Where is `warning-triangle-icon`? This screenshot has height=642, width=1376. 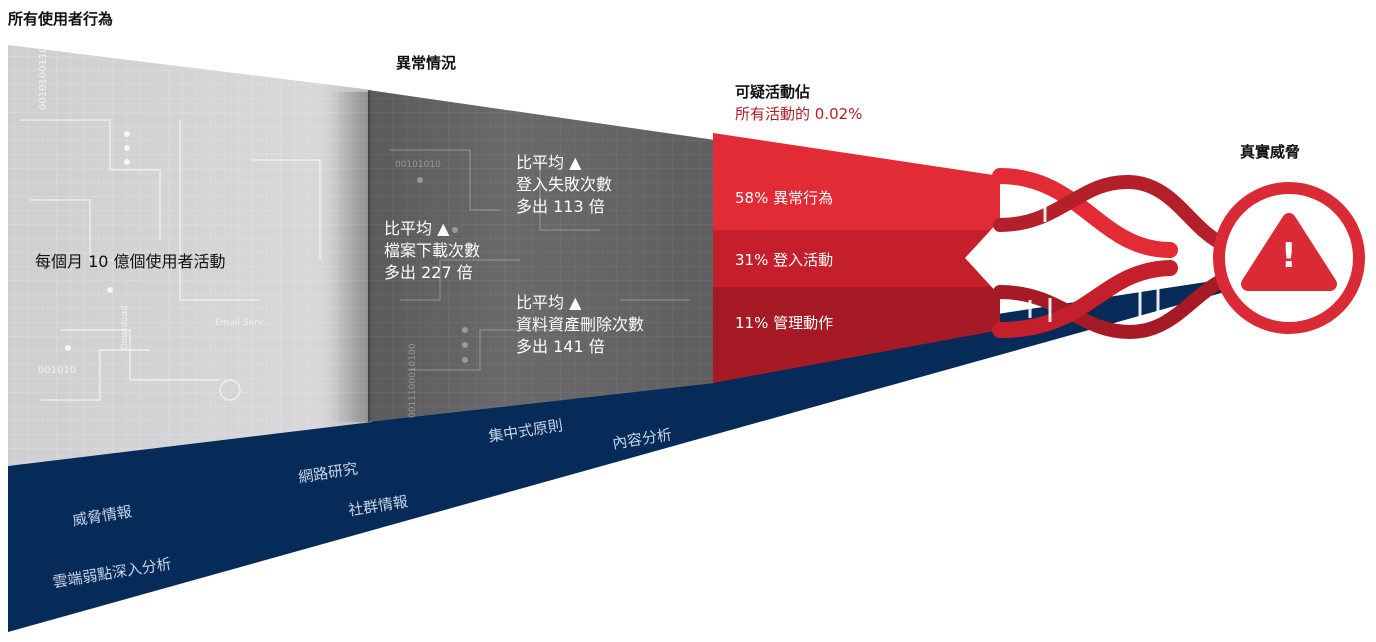 warning-triangle-icon is located at coordinates (1289, 252).